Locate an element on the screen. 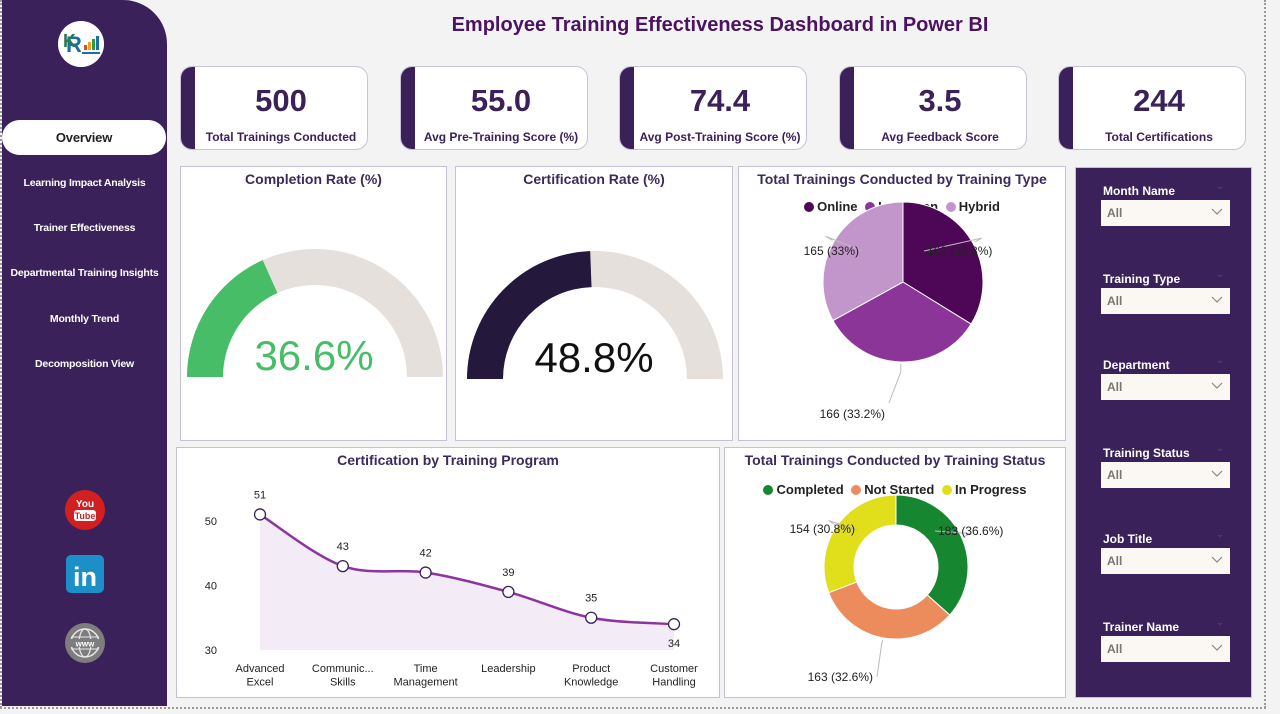 This screenshot has width=1280, height=714. department-dropdown: All is located at coordinates (1165, 387).